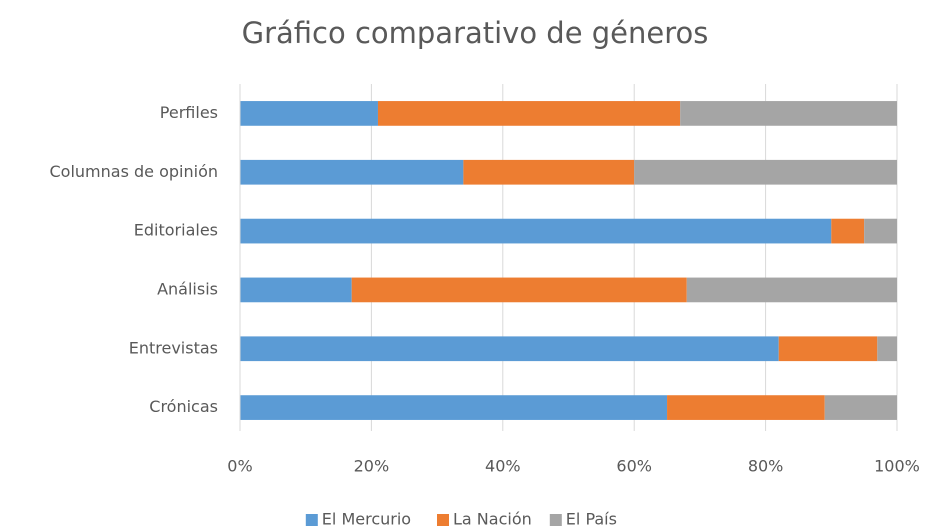  I want to click on y-tick-label: Columnas de opinión, so click(134, 171).